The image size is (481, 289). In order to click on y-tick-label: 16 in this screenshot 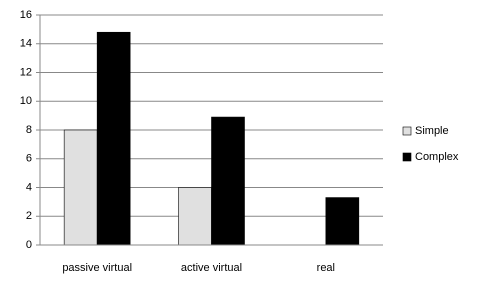, I will do `click(26, 15)`.